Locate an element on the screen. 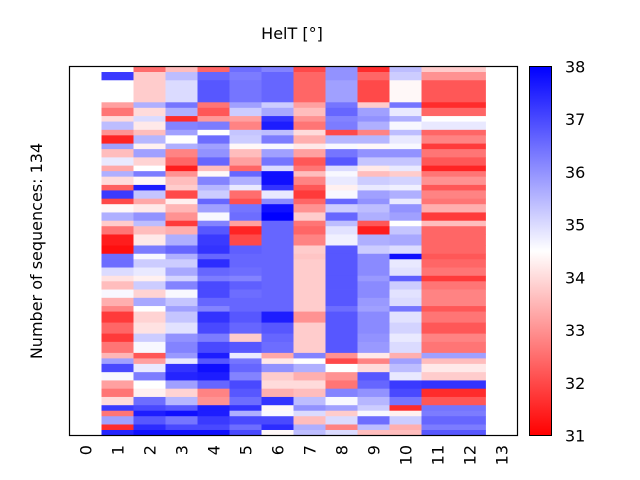  x-tick-label: 4 is located at coordinates (214, 450).